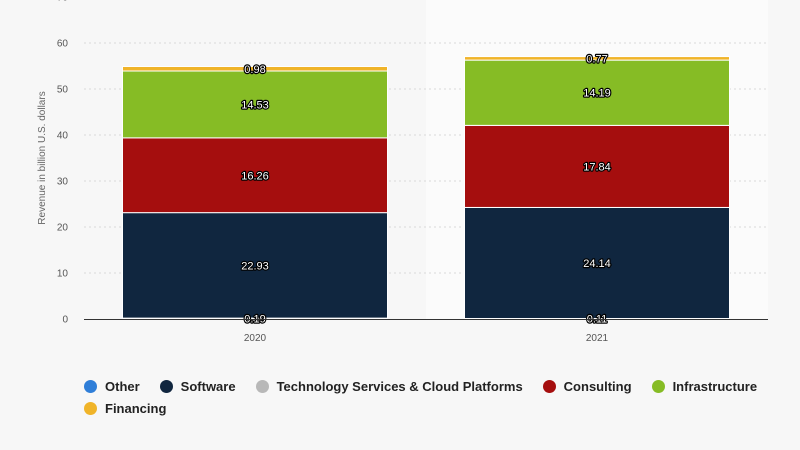 The height and width of the screenshot is (450, 800). Describe the element at coordinates (597, 338) in the screenshot. I see `x-tick-label: 2021` at that location.